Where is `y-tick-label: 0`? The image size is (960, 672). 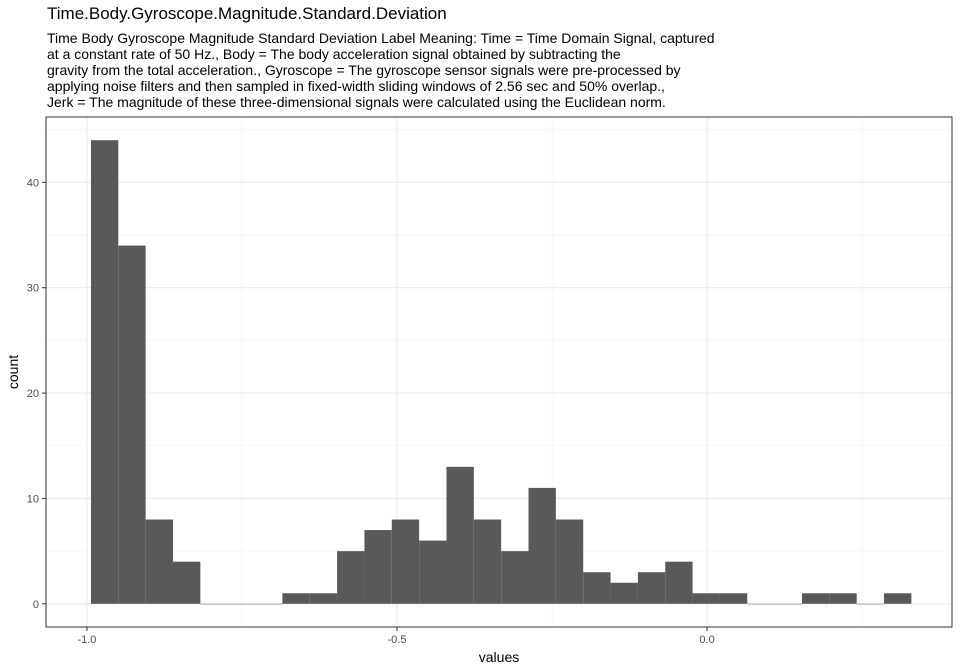
y-tick-label: 0 is located at coordinates (36, 605).